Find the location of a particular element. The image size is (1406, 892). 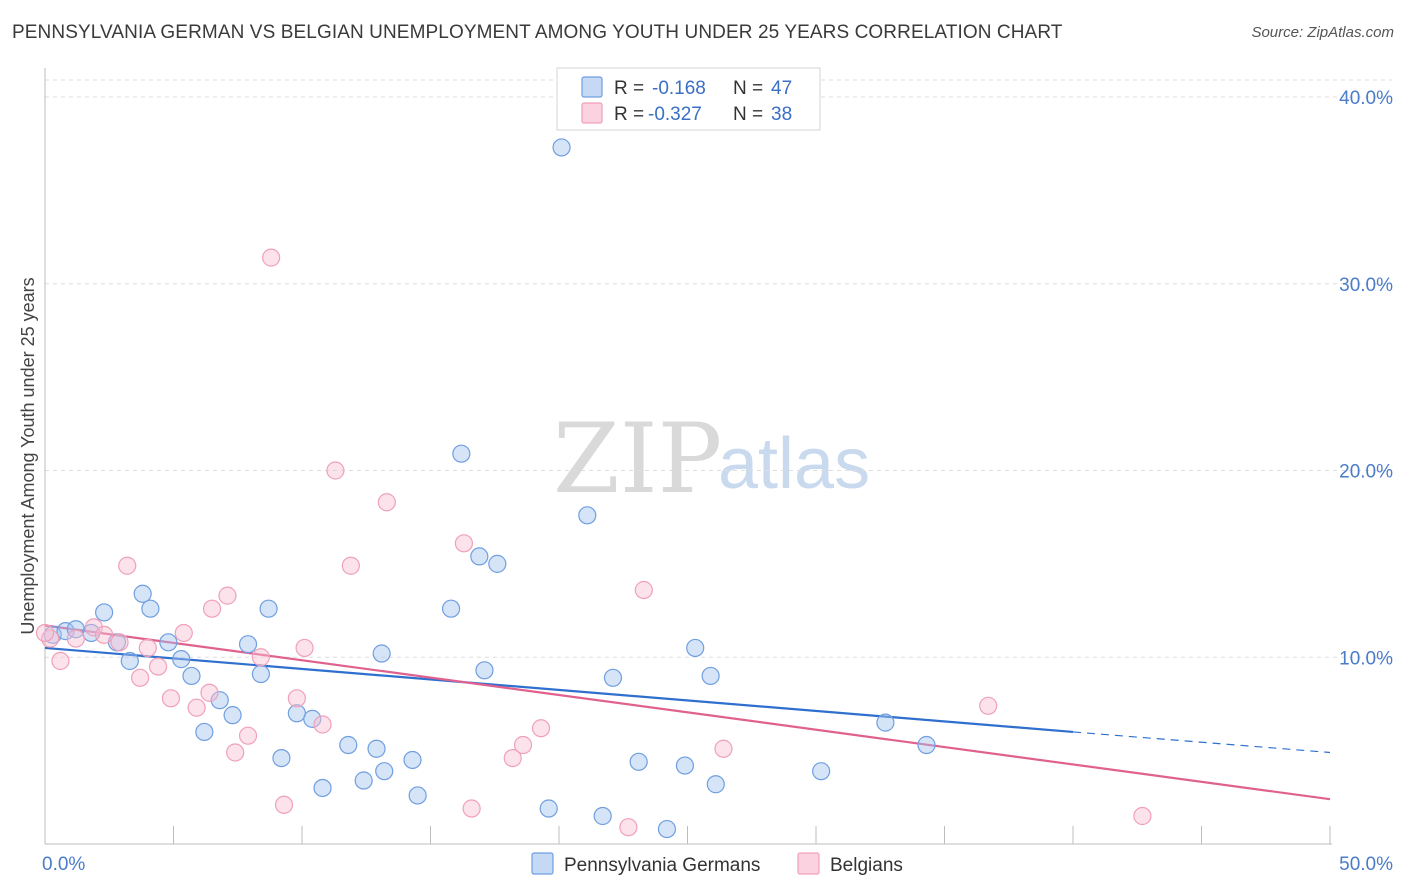

legend-r-value-2: -0.327 is located at coordinates (675, 114).